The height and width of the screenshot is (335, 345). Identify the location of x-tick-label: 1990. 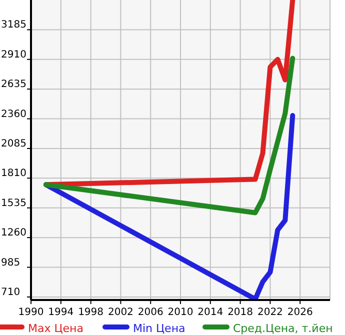
(31, 312).